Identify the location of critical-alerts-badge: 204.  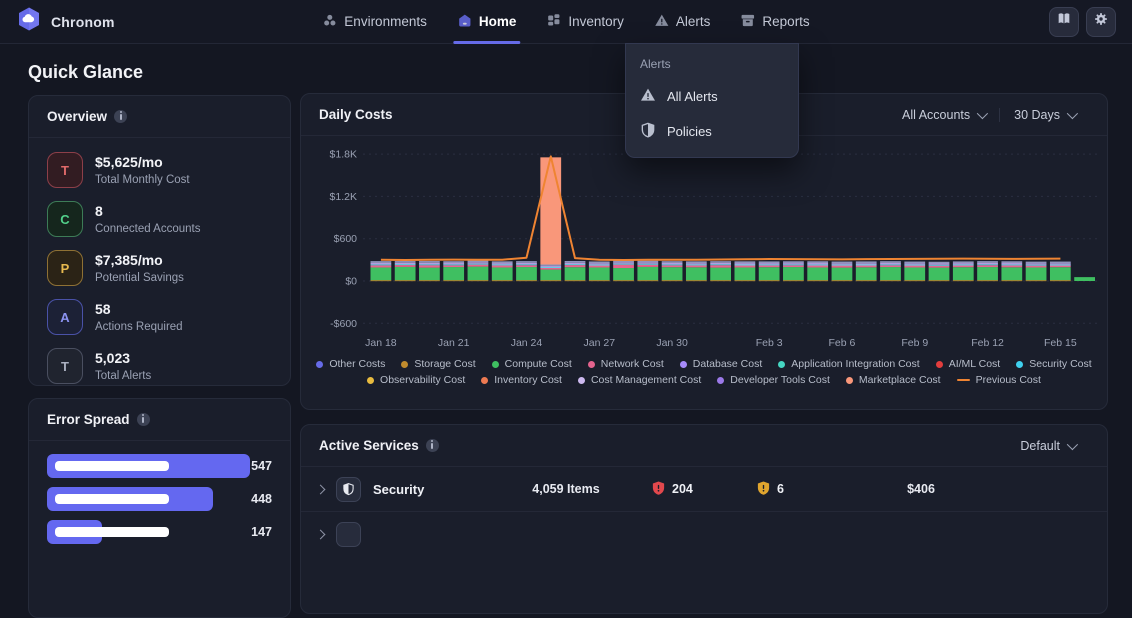
(703, 489).